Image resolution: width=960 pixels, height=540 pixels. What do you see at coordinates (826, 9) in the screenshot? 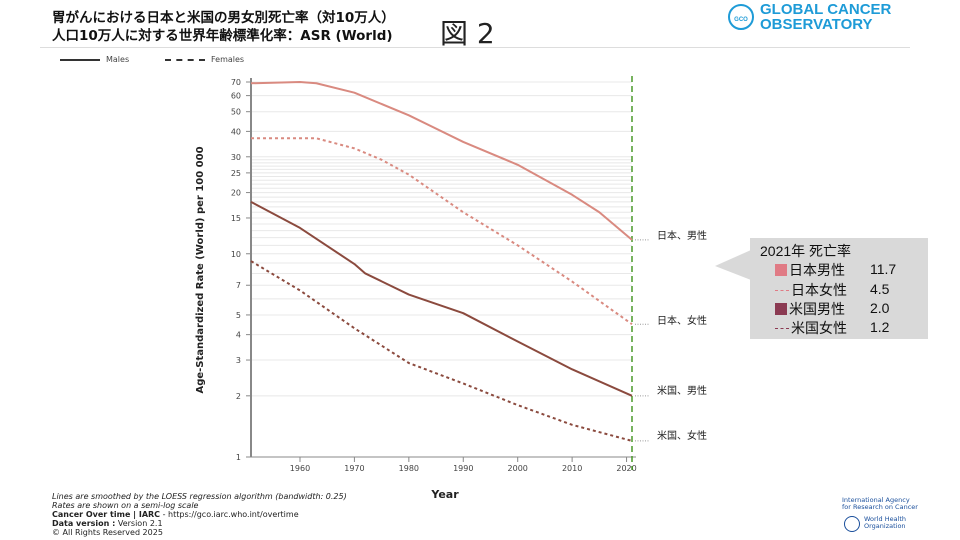
I see `logo-line-1: GLOBAL CANCER` at bounding box center [826, 9].